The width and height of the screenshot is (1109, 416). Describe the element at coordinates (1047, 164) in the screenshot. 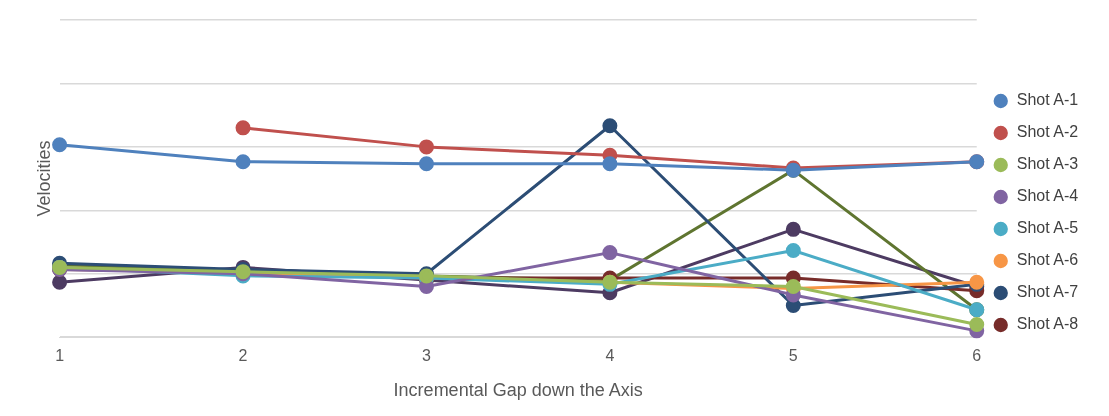

I see `legend-label: Shot A-3` at that location.